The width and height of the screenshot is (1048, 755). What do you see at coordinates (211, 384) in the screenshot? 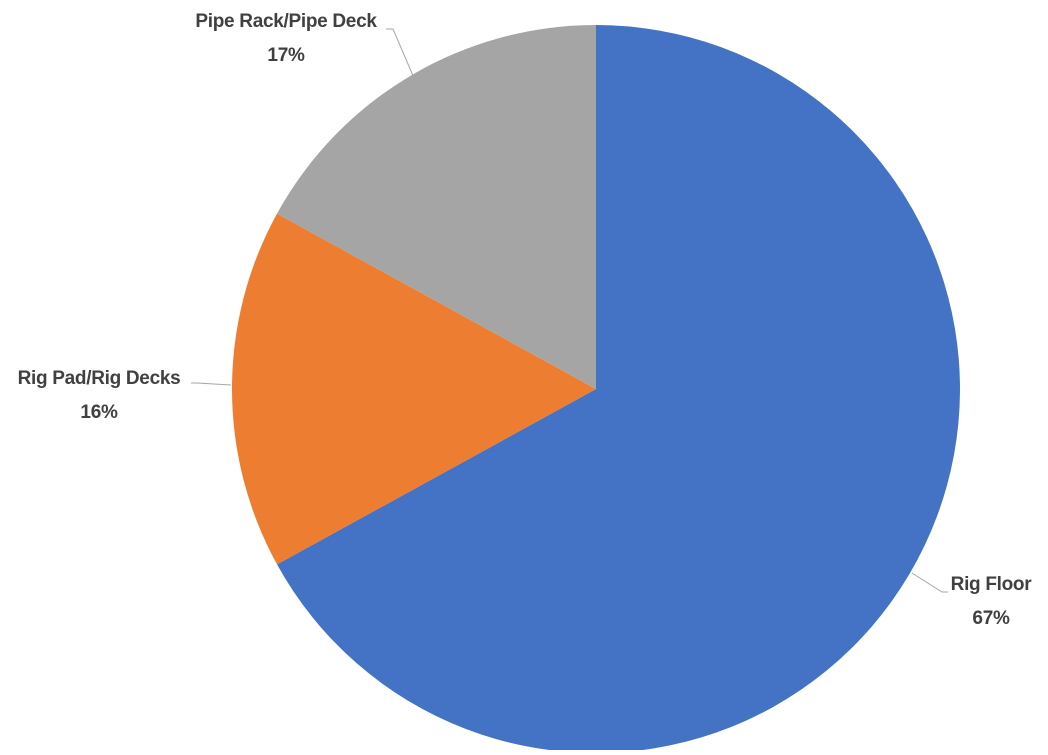
I see `leader-line-rig-pad-rig-decks` at bounding box center [211, 384].